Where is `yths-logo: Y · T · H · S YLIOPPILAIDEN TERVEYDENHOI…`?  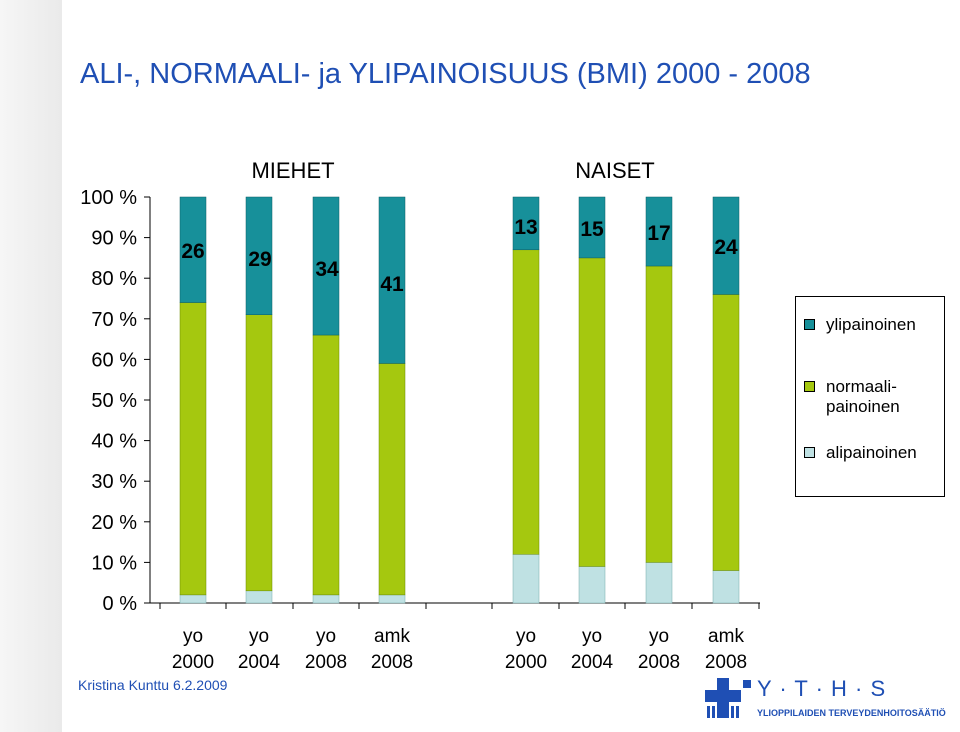 yths-logo: Y · T · H · S YLIOPPILAIDEN TERVEYDENHOI… is located at coordinates (831, 699).